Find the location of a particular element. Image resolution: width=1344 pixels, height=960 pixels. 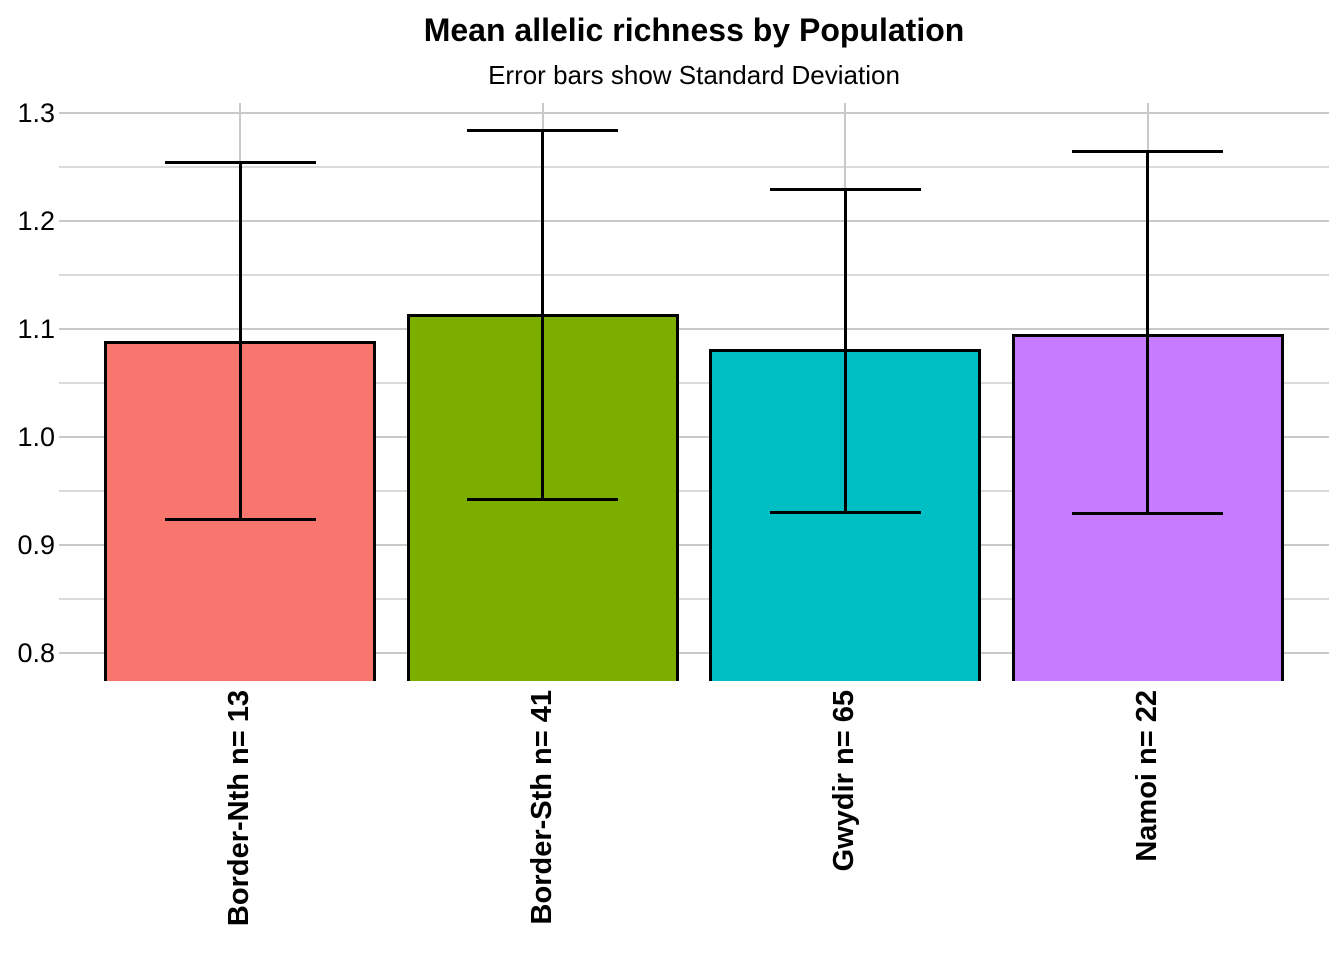

x-category-label-text: Border-Sth n= 41 is located at coordinates (541, 807).